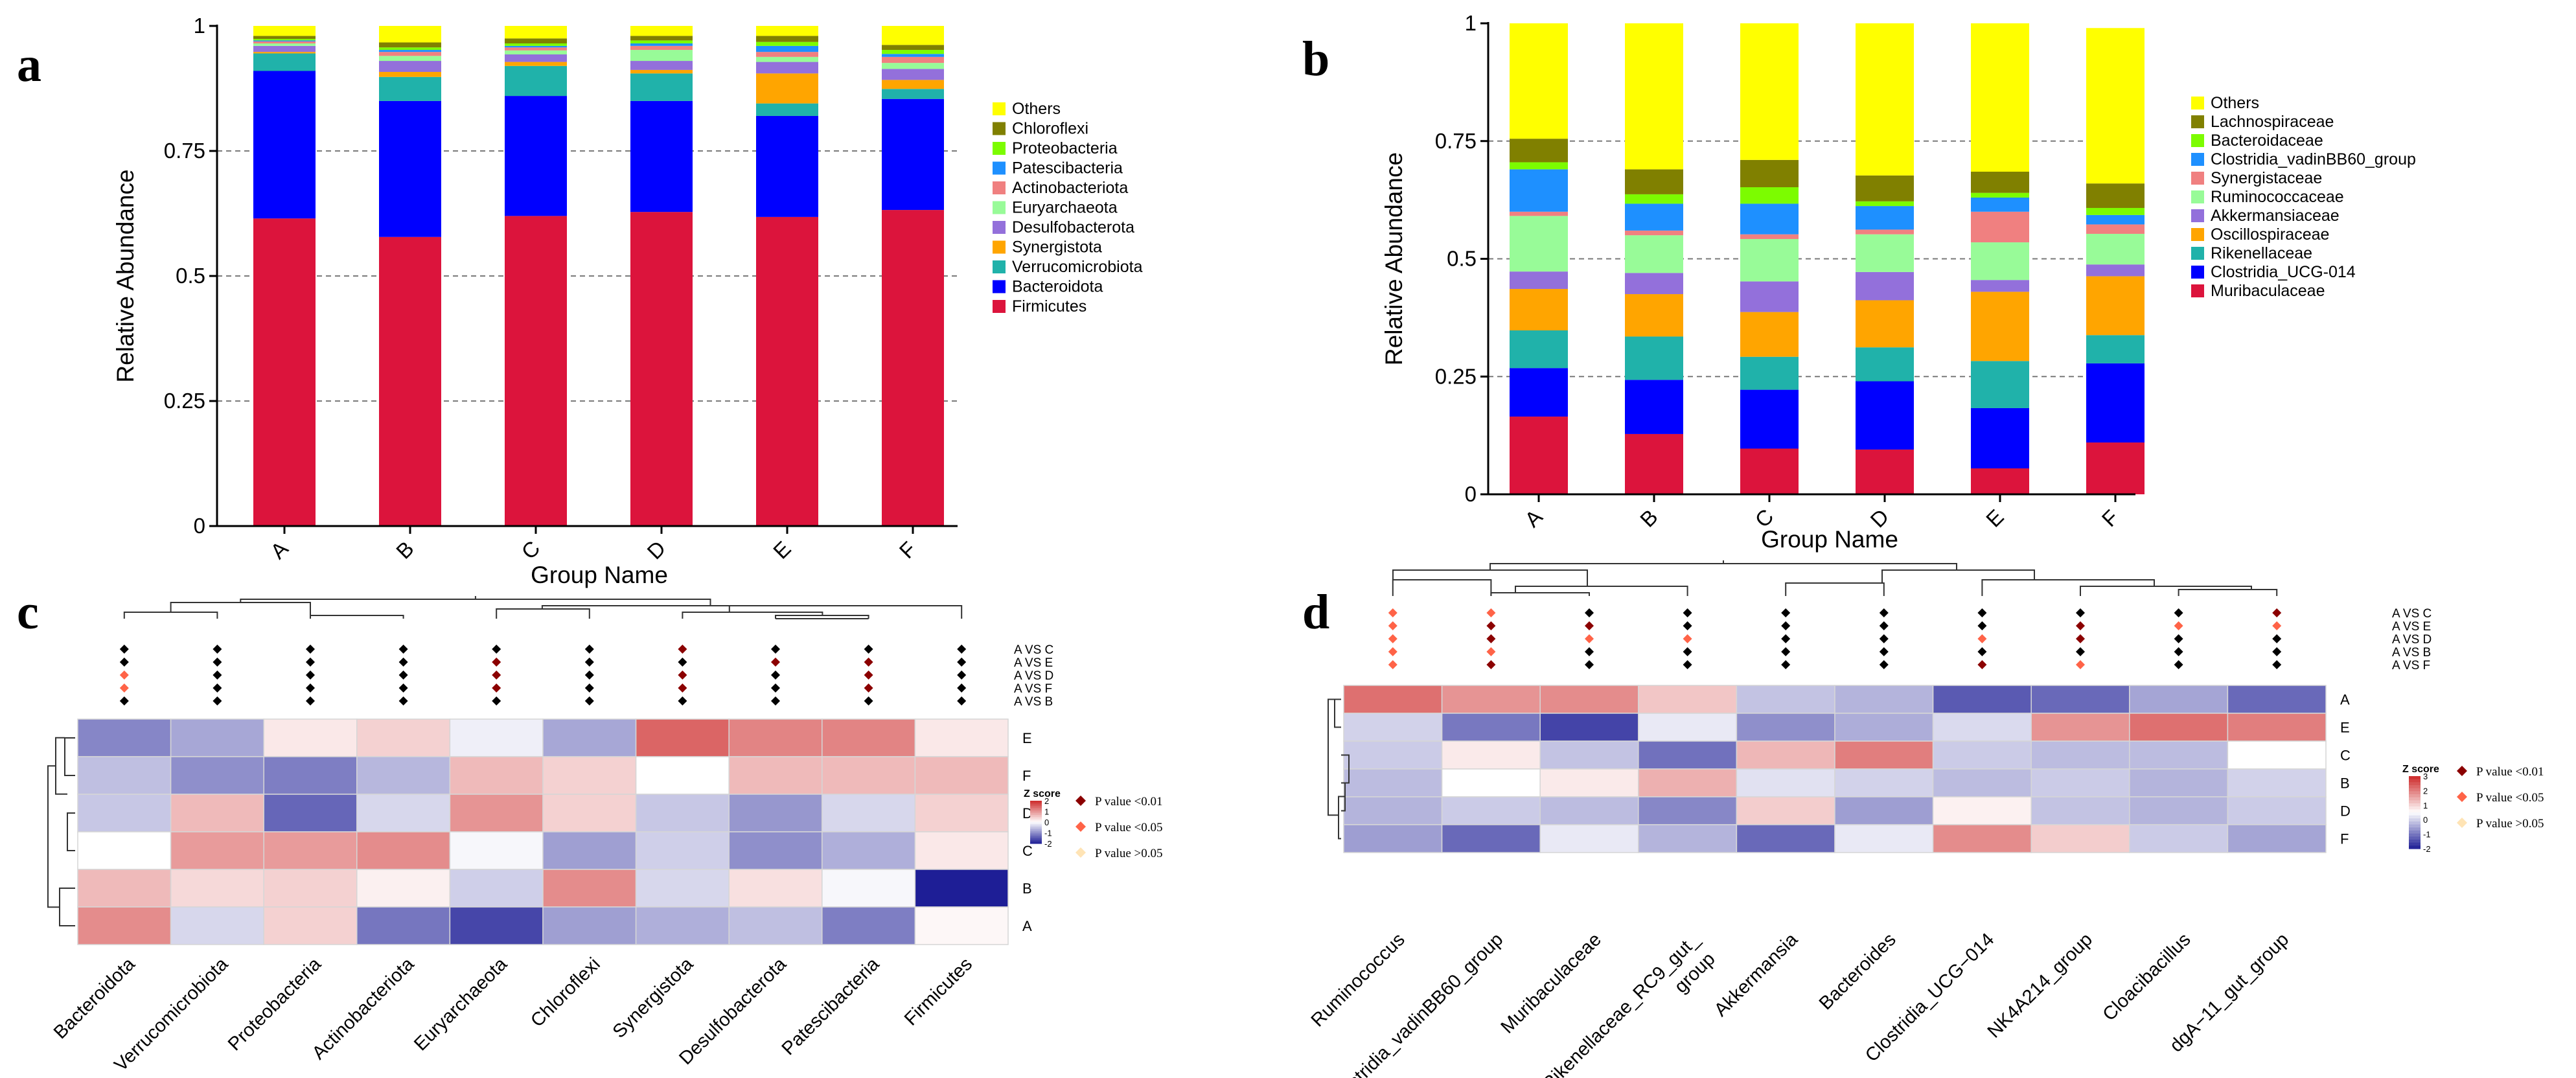 Image resolution: width=2576 pixels, height=1078 pixels. Describe the element at coordinates (125, 888) in the screenshot. I see `heatmap-cell-b-bacteroidota` at that location.